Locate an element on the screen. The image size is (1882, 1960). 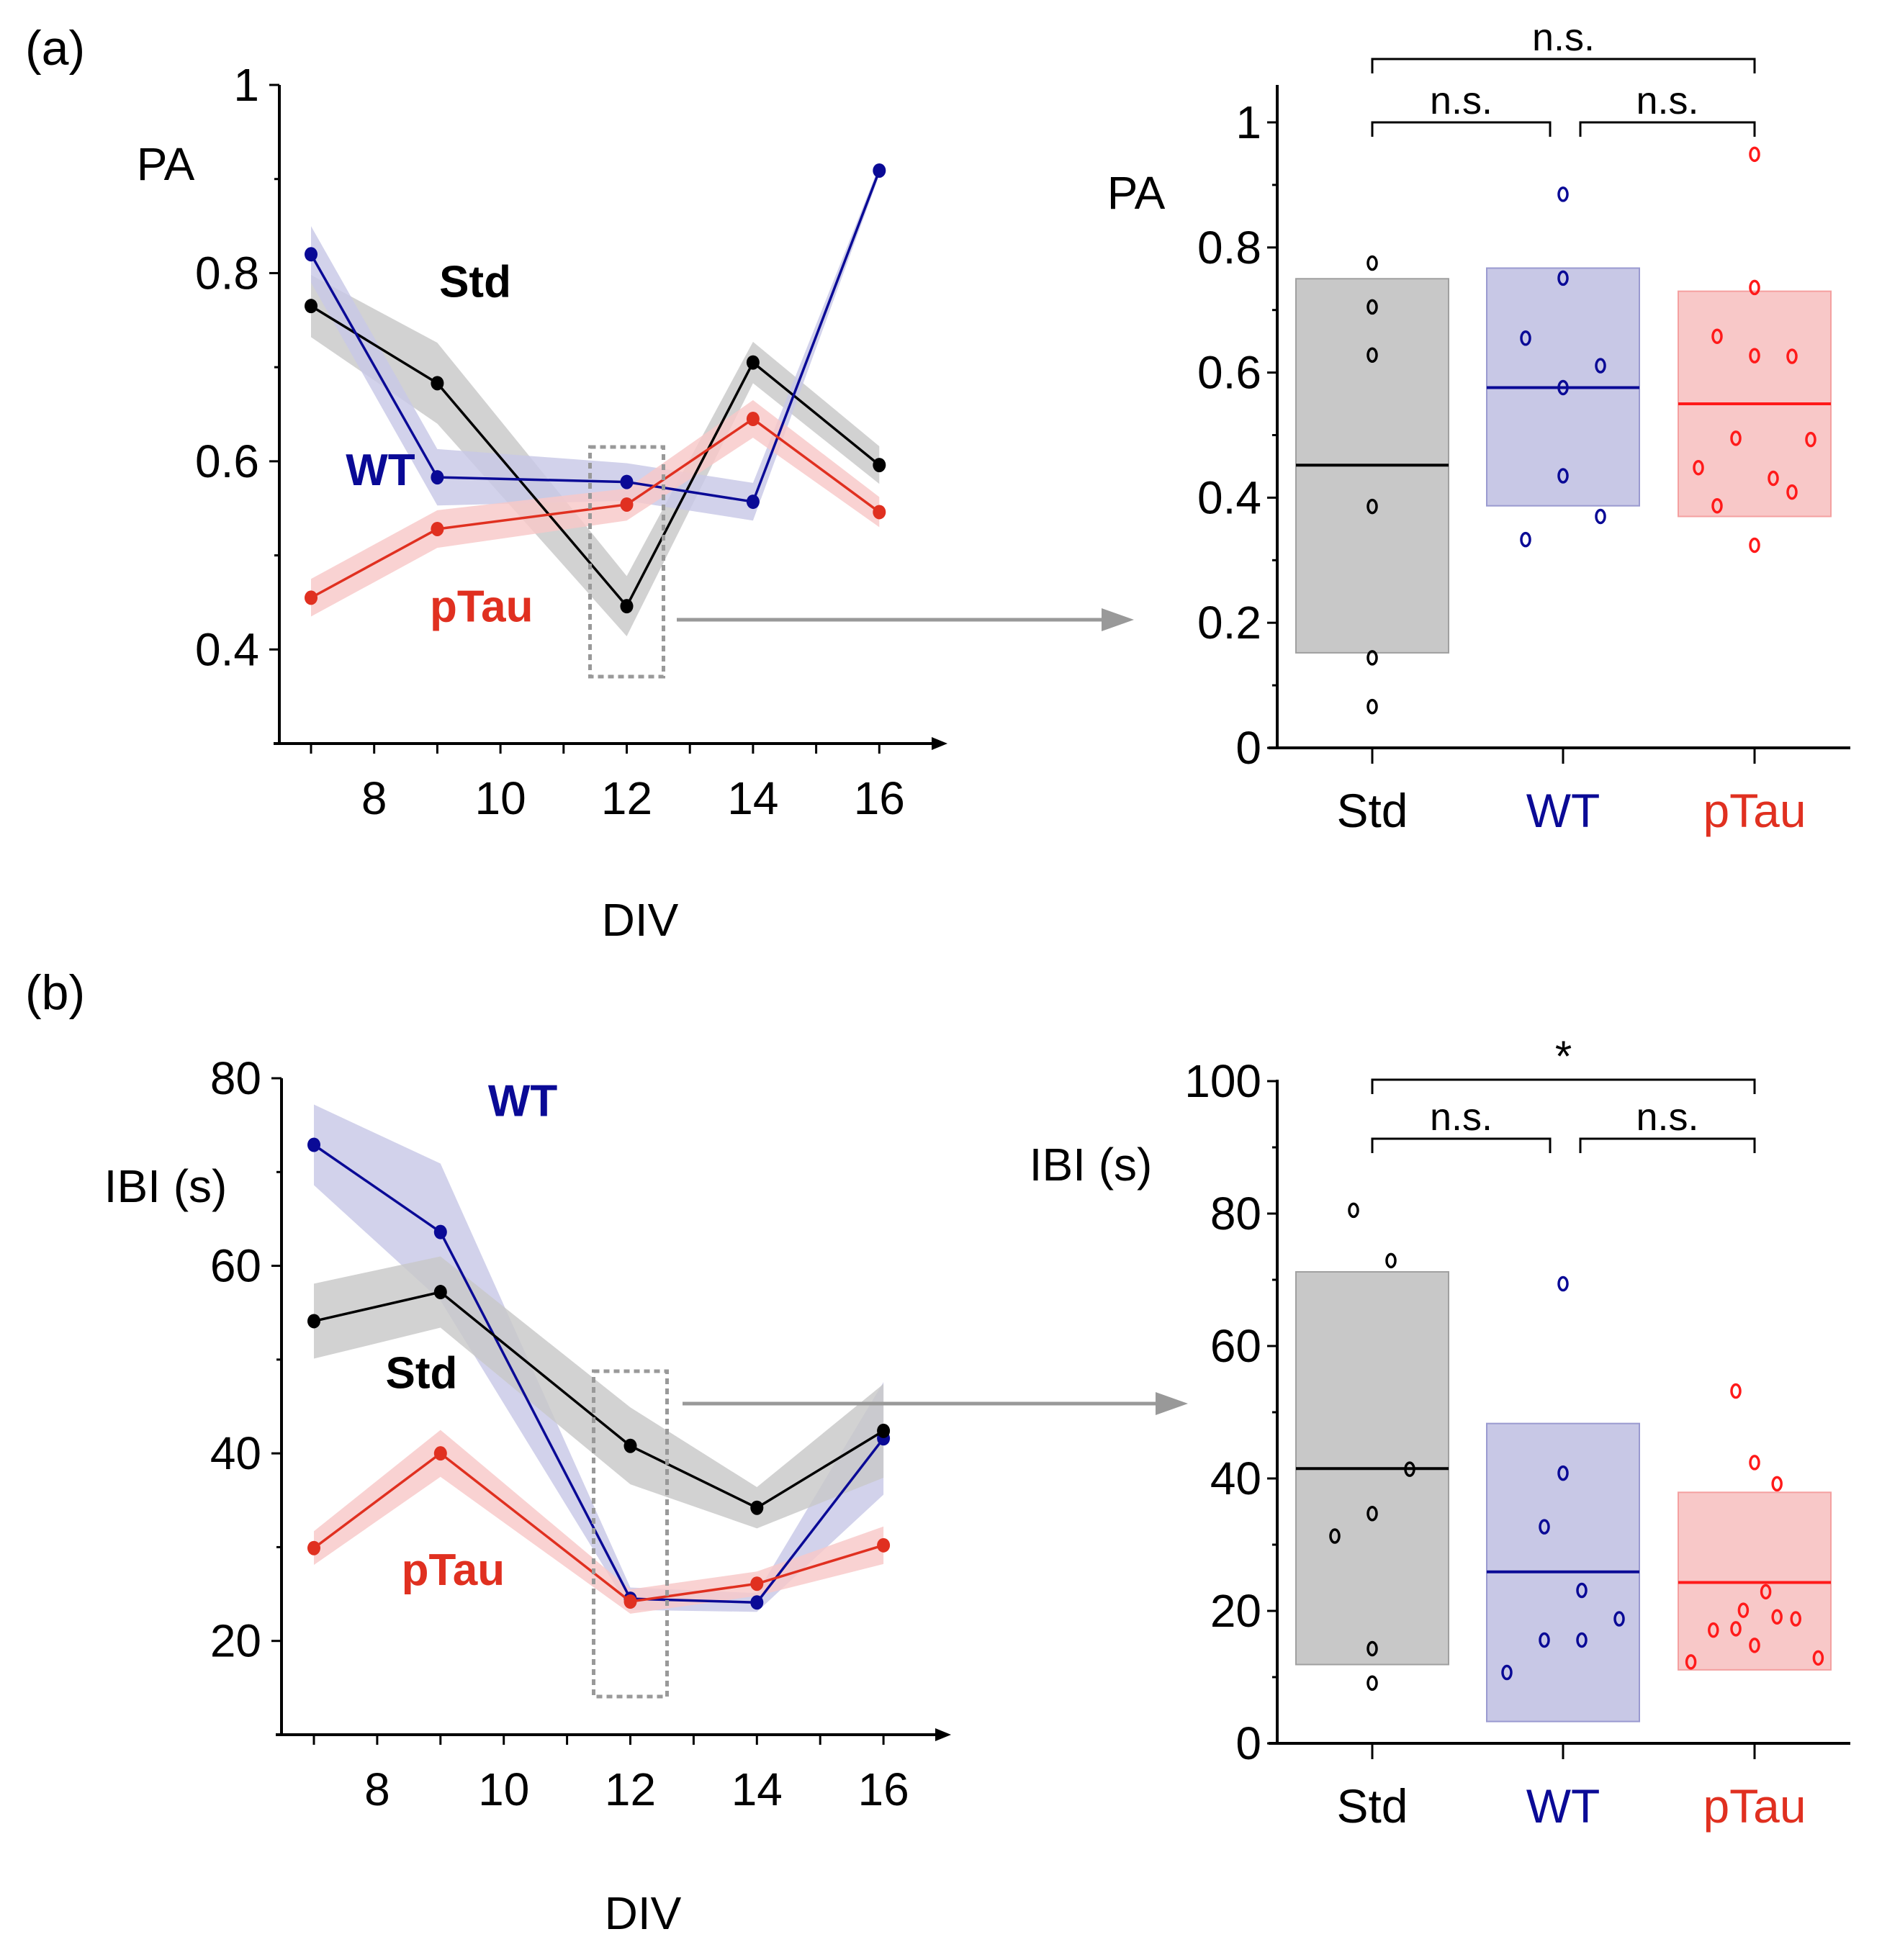
y-axis-label: IBI (s) is located at coordinates (1091, 1165).